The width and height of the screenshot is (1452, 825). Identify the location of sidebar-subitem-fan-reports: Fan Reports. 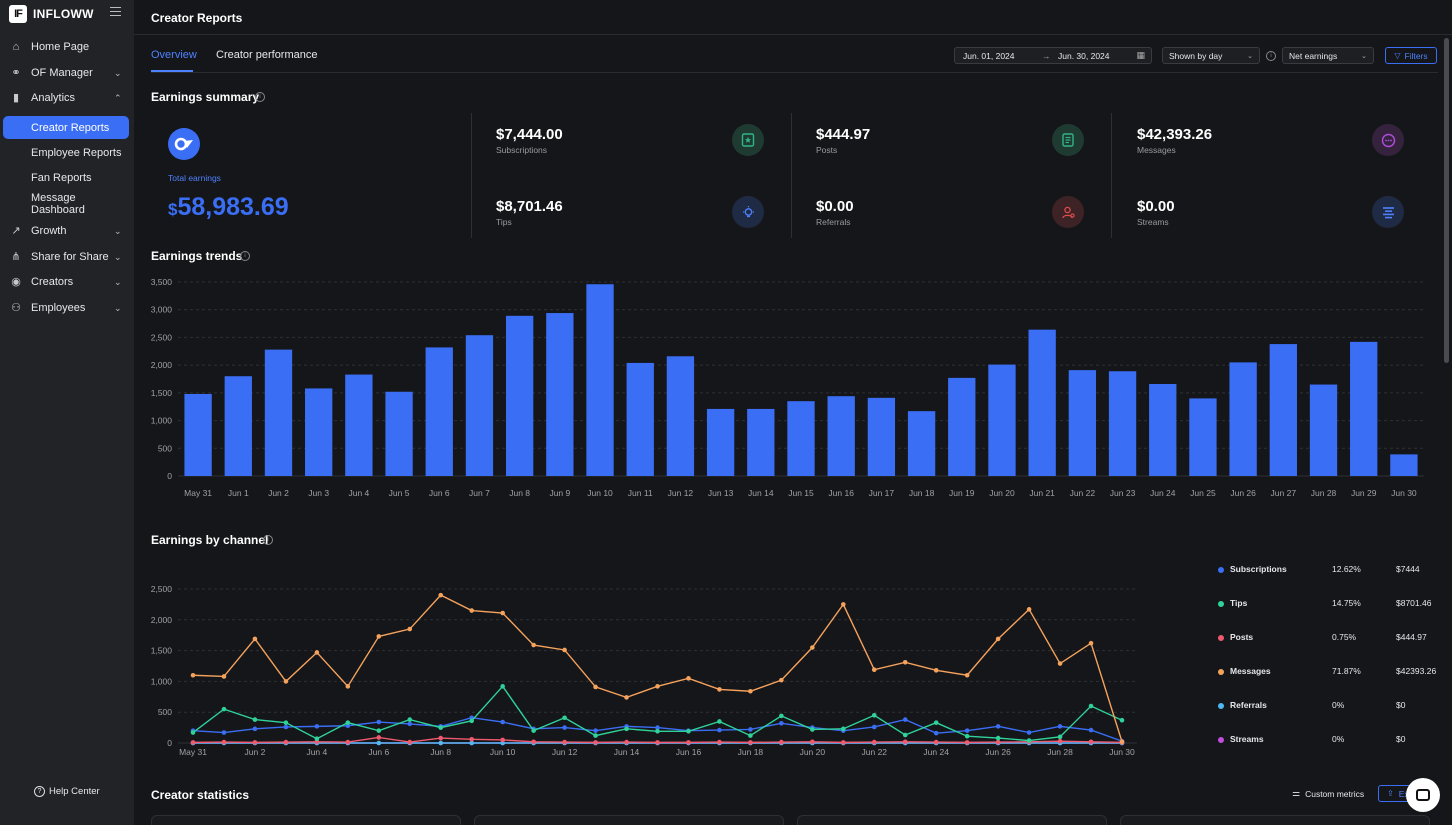
(66, 177).